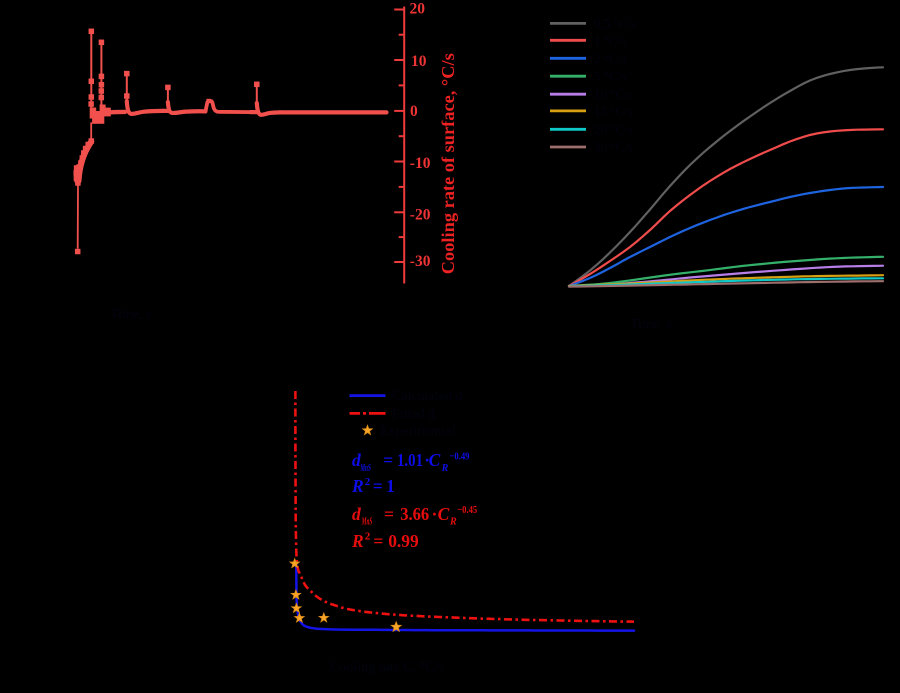  What do you see at coordinates (460, 457) in the screenshot?
I see `svg-text: −0.49` at bounding box center [460, 457].